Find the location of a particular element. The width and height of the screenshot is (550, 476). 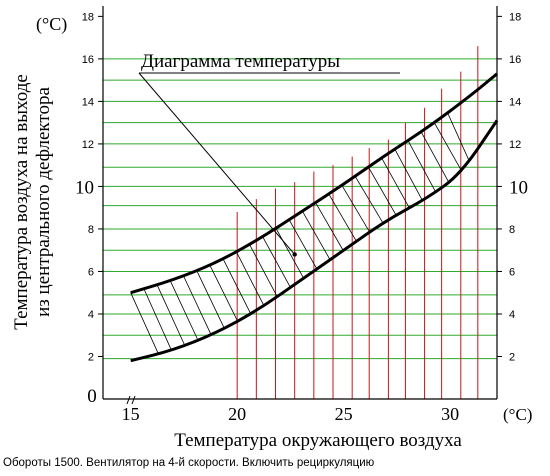

y-unit-label: (°C) is located at coordinates (51, 24).